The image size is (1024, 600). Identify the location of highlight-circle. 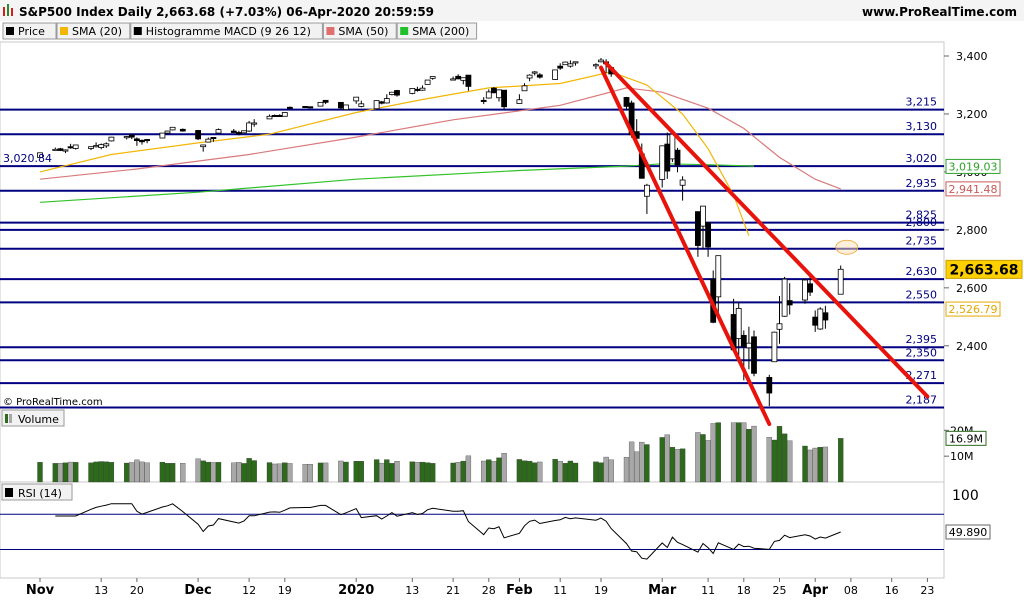
(847, 247).